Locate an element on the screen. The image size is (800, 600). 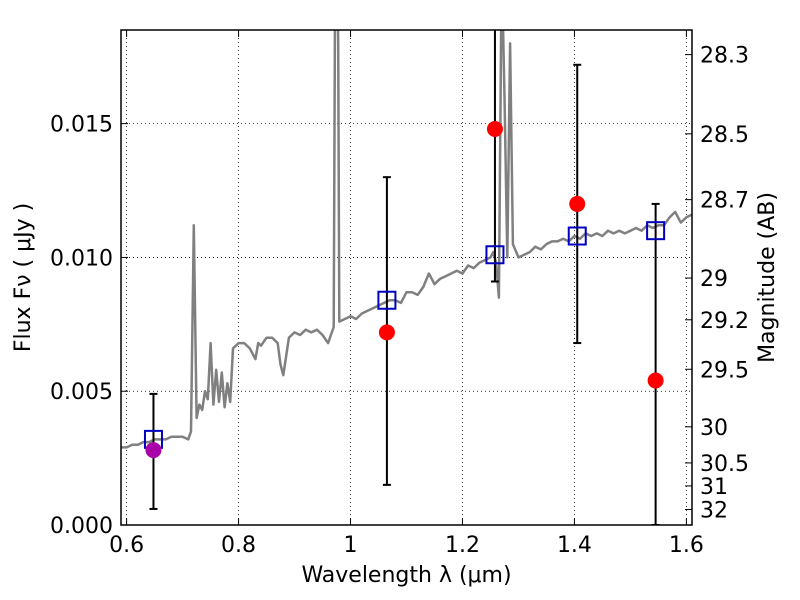
mag-tick-label: 29 is located at coordinates (714, 279).